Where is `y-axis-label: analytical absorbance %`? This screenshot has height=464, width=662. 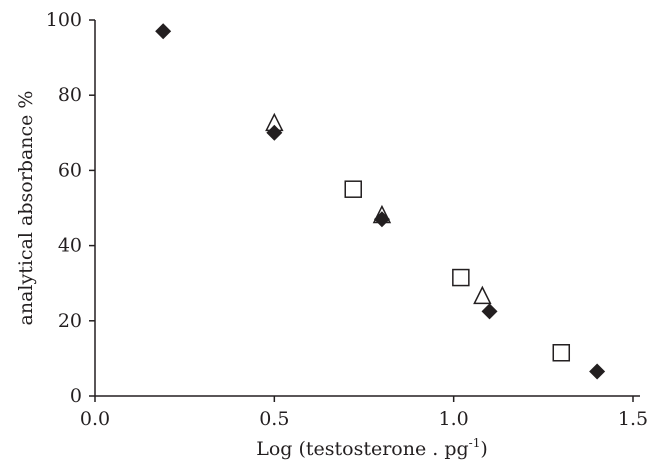
y-axis-label: analytical absorbance % is located at coordinates (26, 208).